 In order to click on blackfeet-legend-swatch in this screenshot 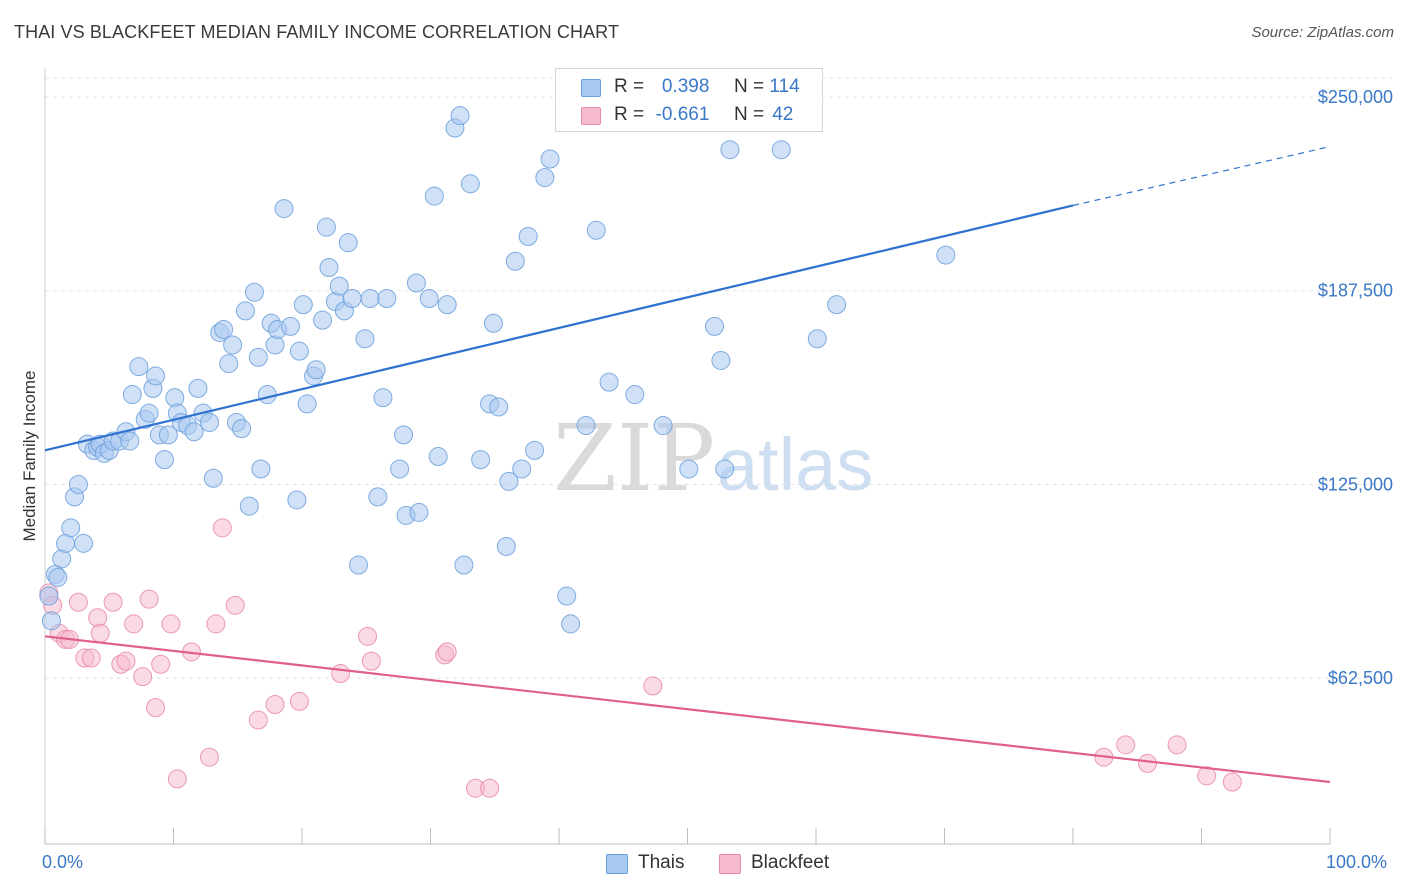, I will do `click(730, 864)`.